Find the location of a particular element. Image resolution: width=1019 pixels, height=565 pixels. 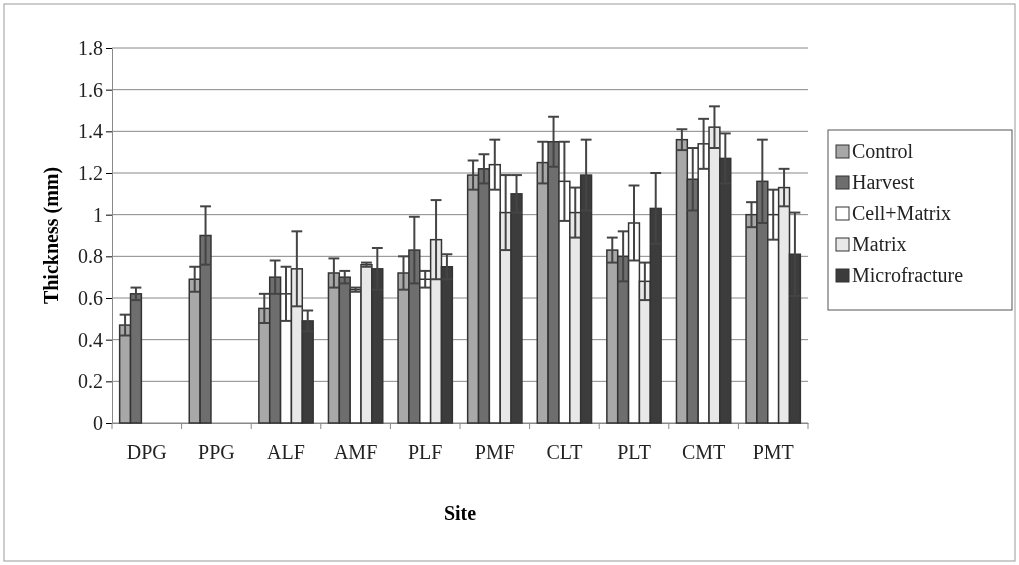

y-axis-title: Thickness (mm) is located at coordinates (51, 235).